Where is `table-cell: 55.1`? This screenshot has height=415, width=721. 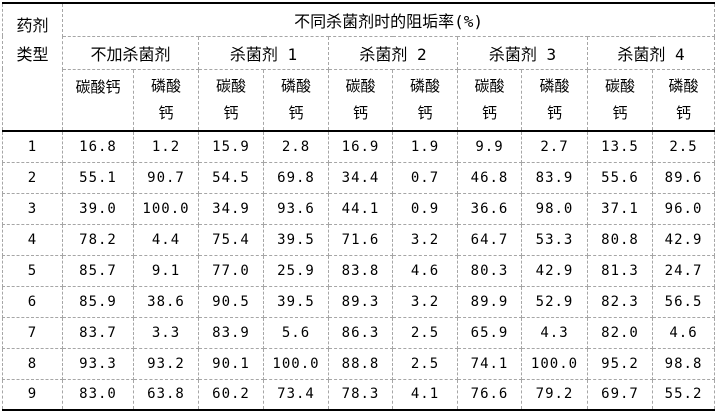 table-cell: 55.1 is located at coordinates (98, 177).